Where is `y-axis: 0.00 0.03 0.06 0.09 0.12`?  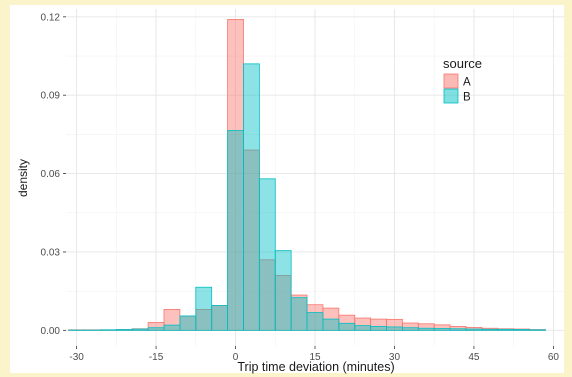
y-axis: 0.00 0.03 0.06 0.09 0.12 is located at coordinates (53, 174).